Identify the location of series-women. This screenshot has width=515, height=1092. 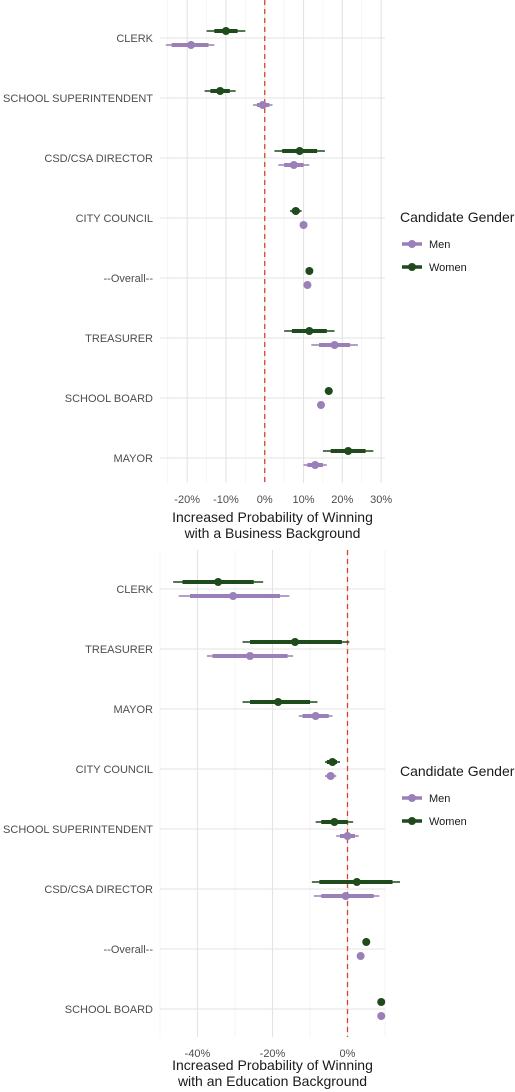
(289, 241).